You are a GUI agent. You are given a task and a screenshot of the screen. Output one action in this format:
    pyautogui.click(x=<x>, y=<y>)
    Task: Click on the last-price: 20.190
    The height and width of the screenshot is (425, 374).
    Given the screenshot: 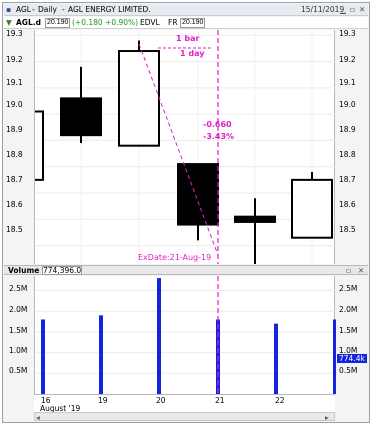 What is the action you would take?
    pyautogui.click(x=58, y=23)
    